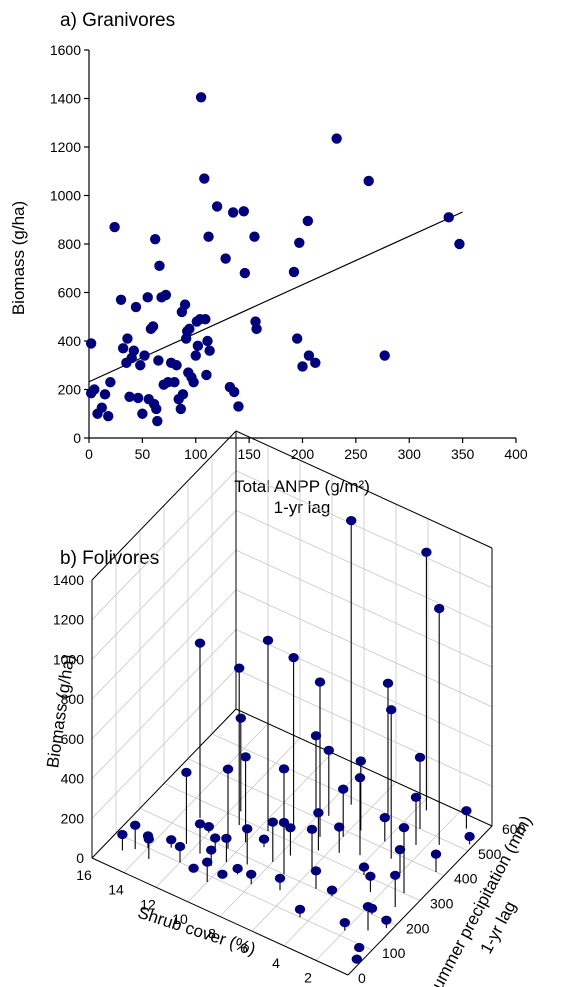  Describe the element at coordinates (514, 829) in the screenshot. I see `panel-b-y-tick-label: 600` at that location.